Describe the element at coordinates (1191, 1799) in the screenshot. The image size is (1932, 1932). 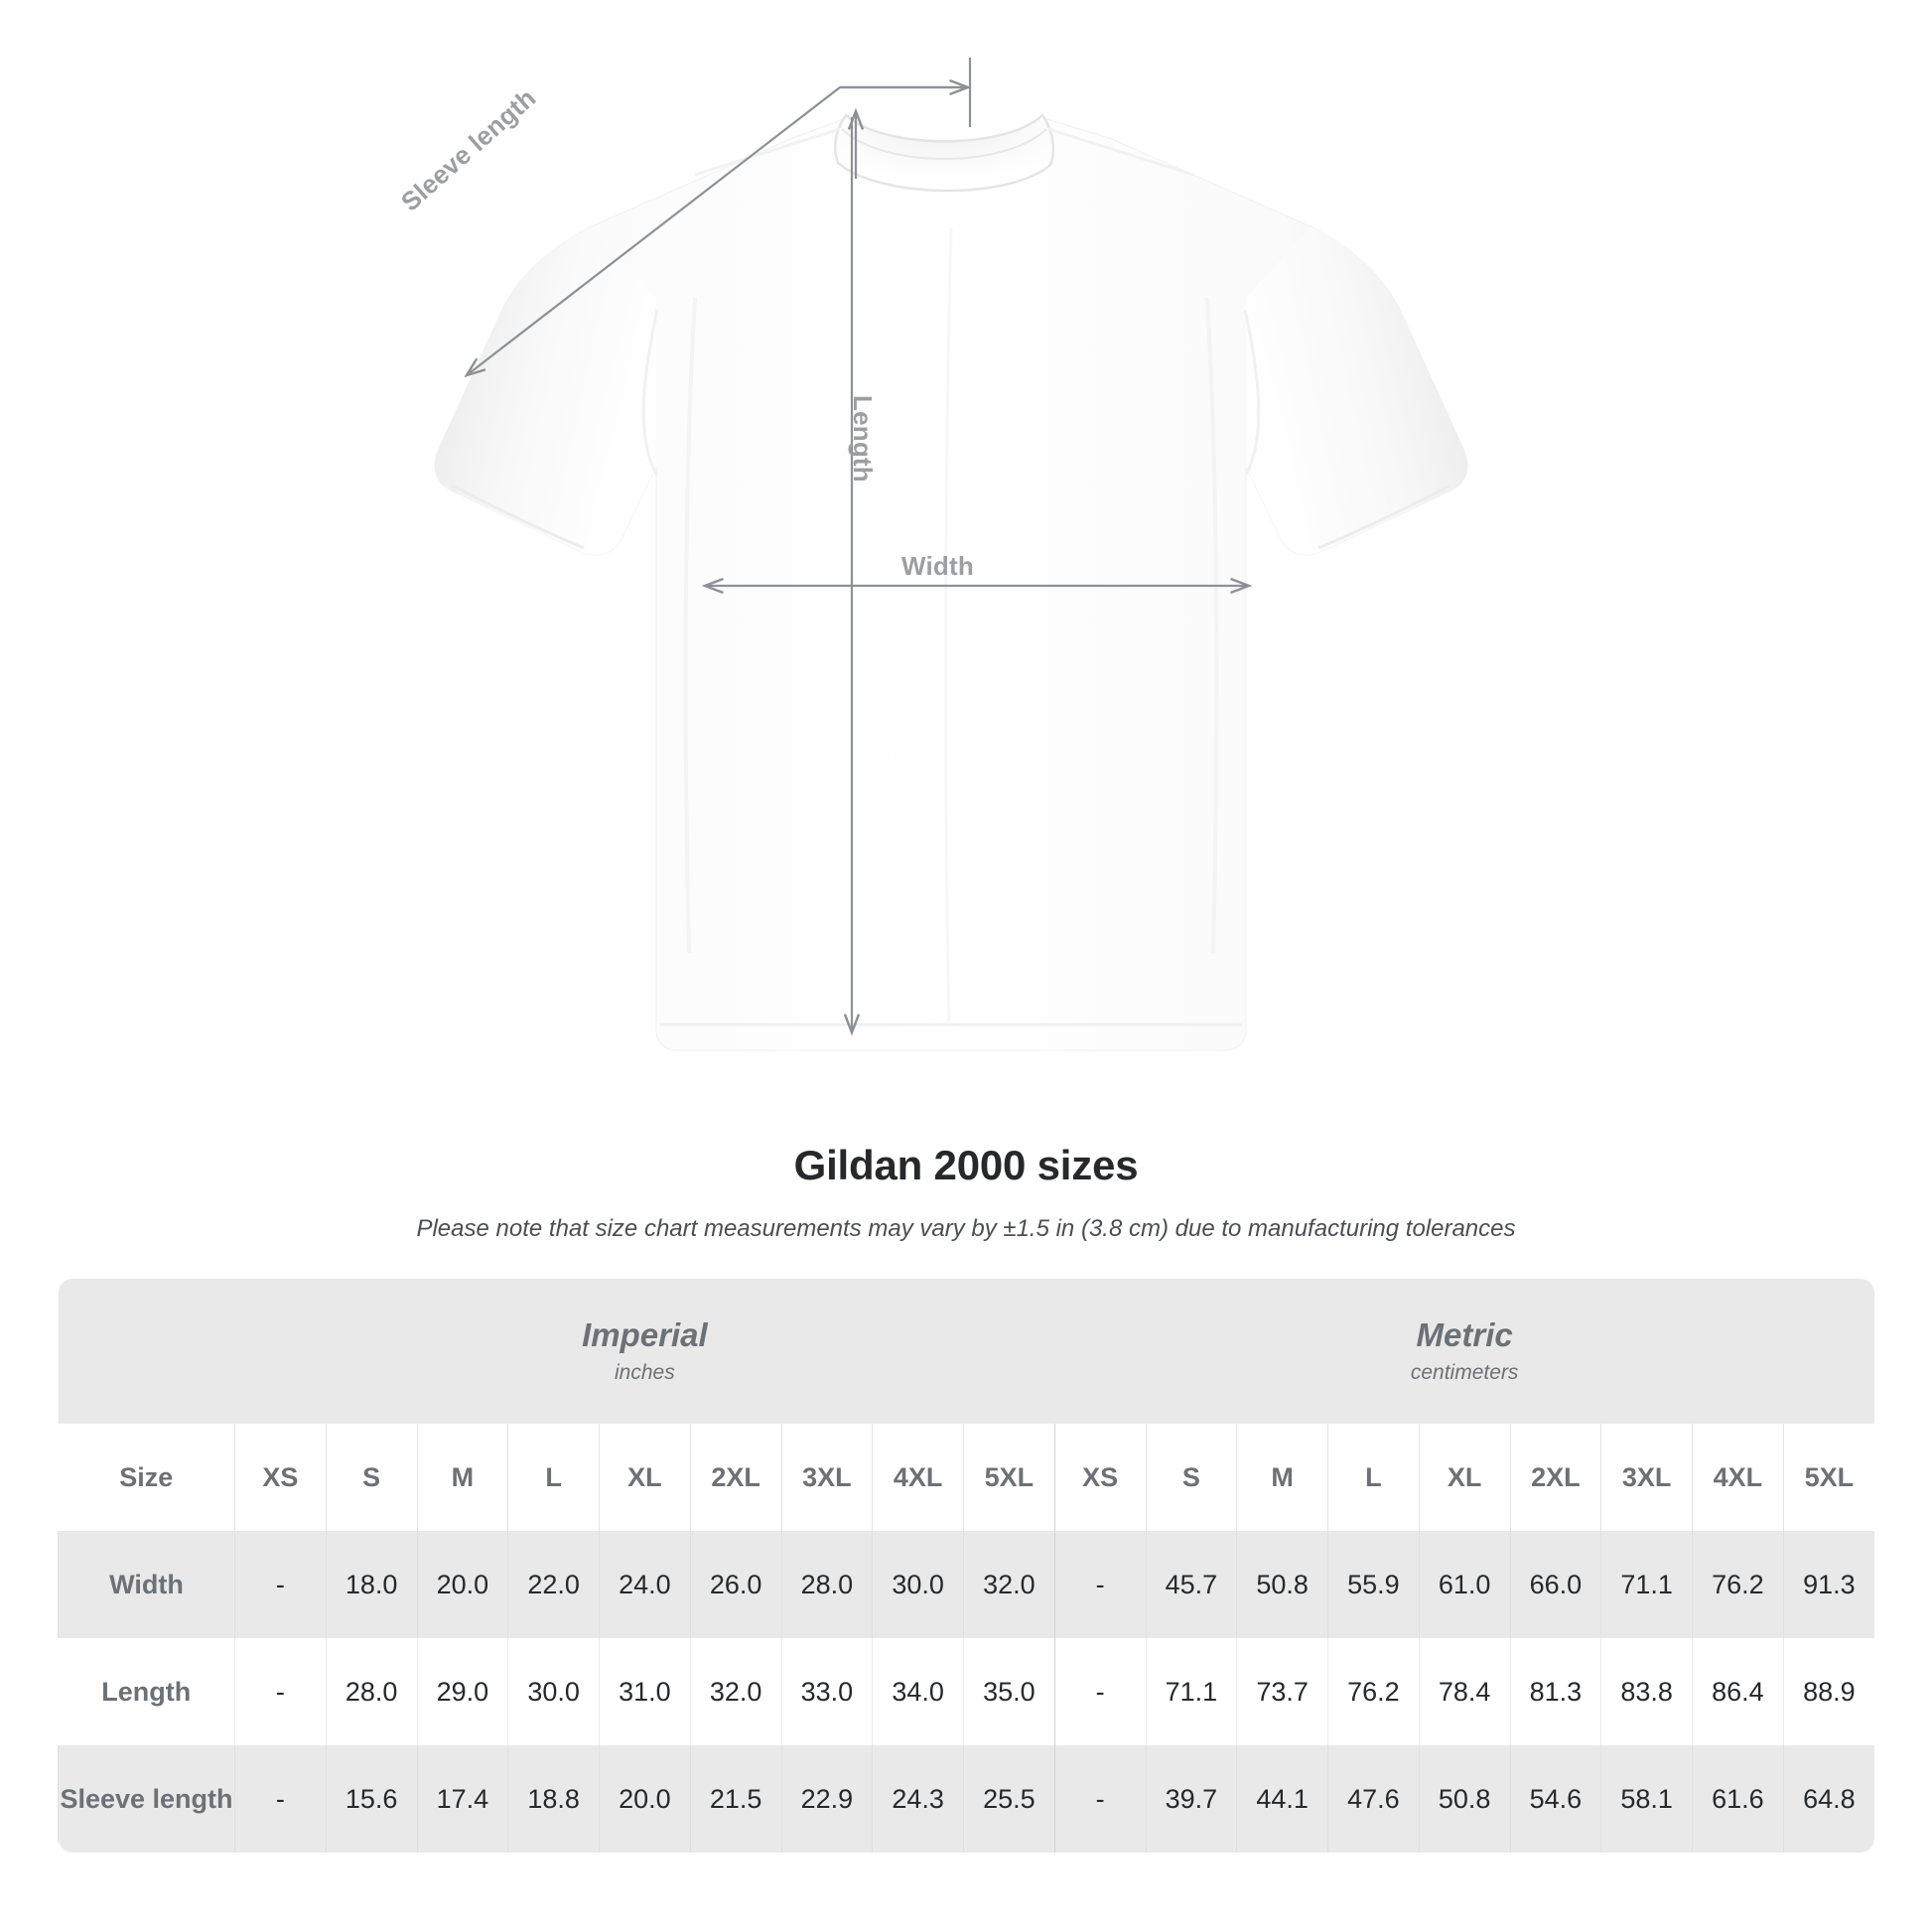
I see `cell-sleeve-length-metric-s: 39.7` at that location.